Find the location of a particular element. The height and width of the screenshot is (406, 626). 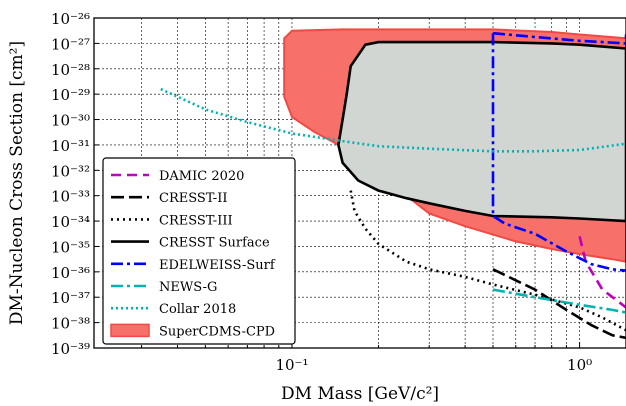

y-tick-label: 10⁻²⁶ is located at coordinates (70, 19).